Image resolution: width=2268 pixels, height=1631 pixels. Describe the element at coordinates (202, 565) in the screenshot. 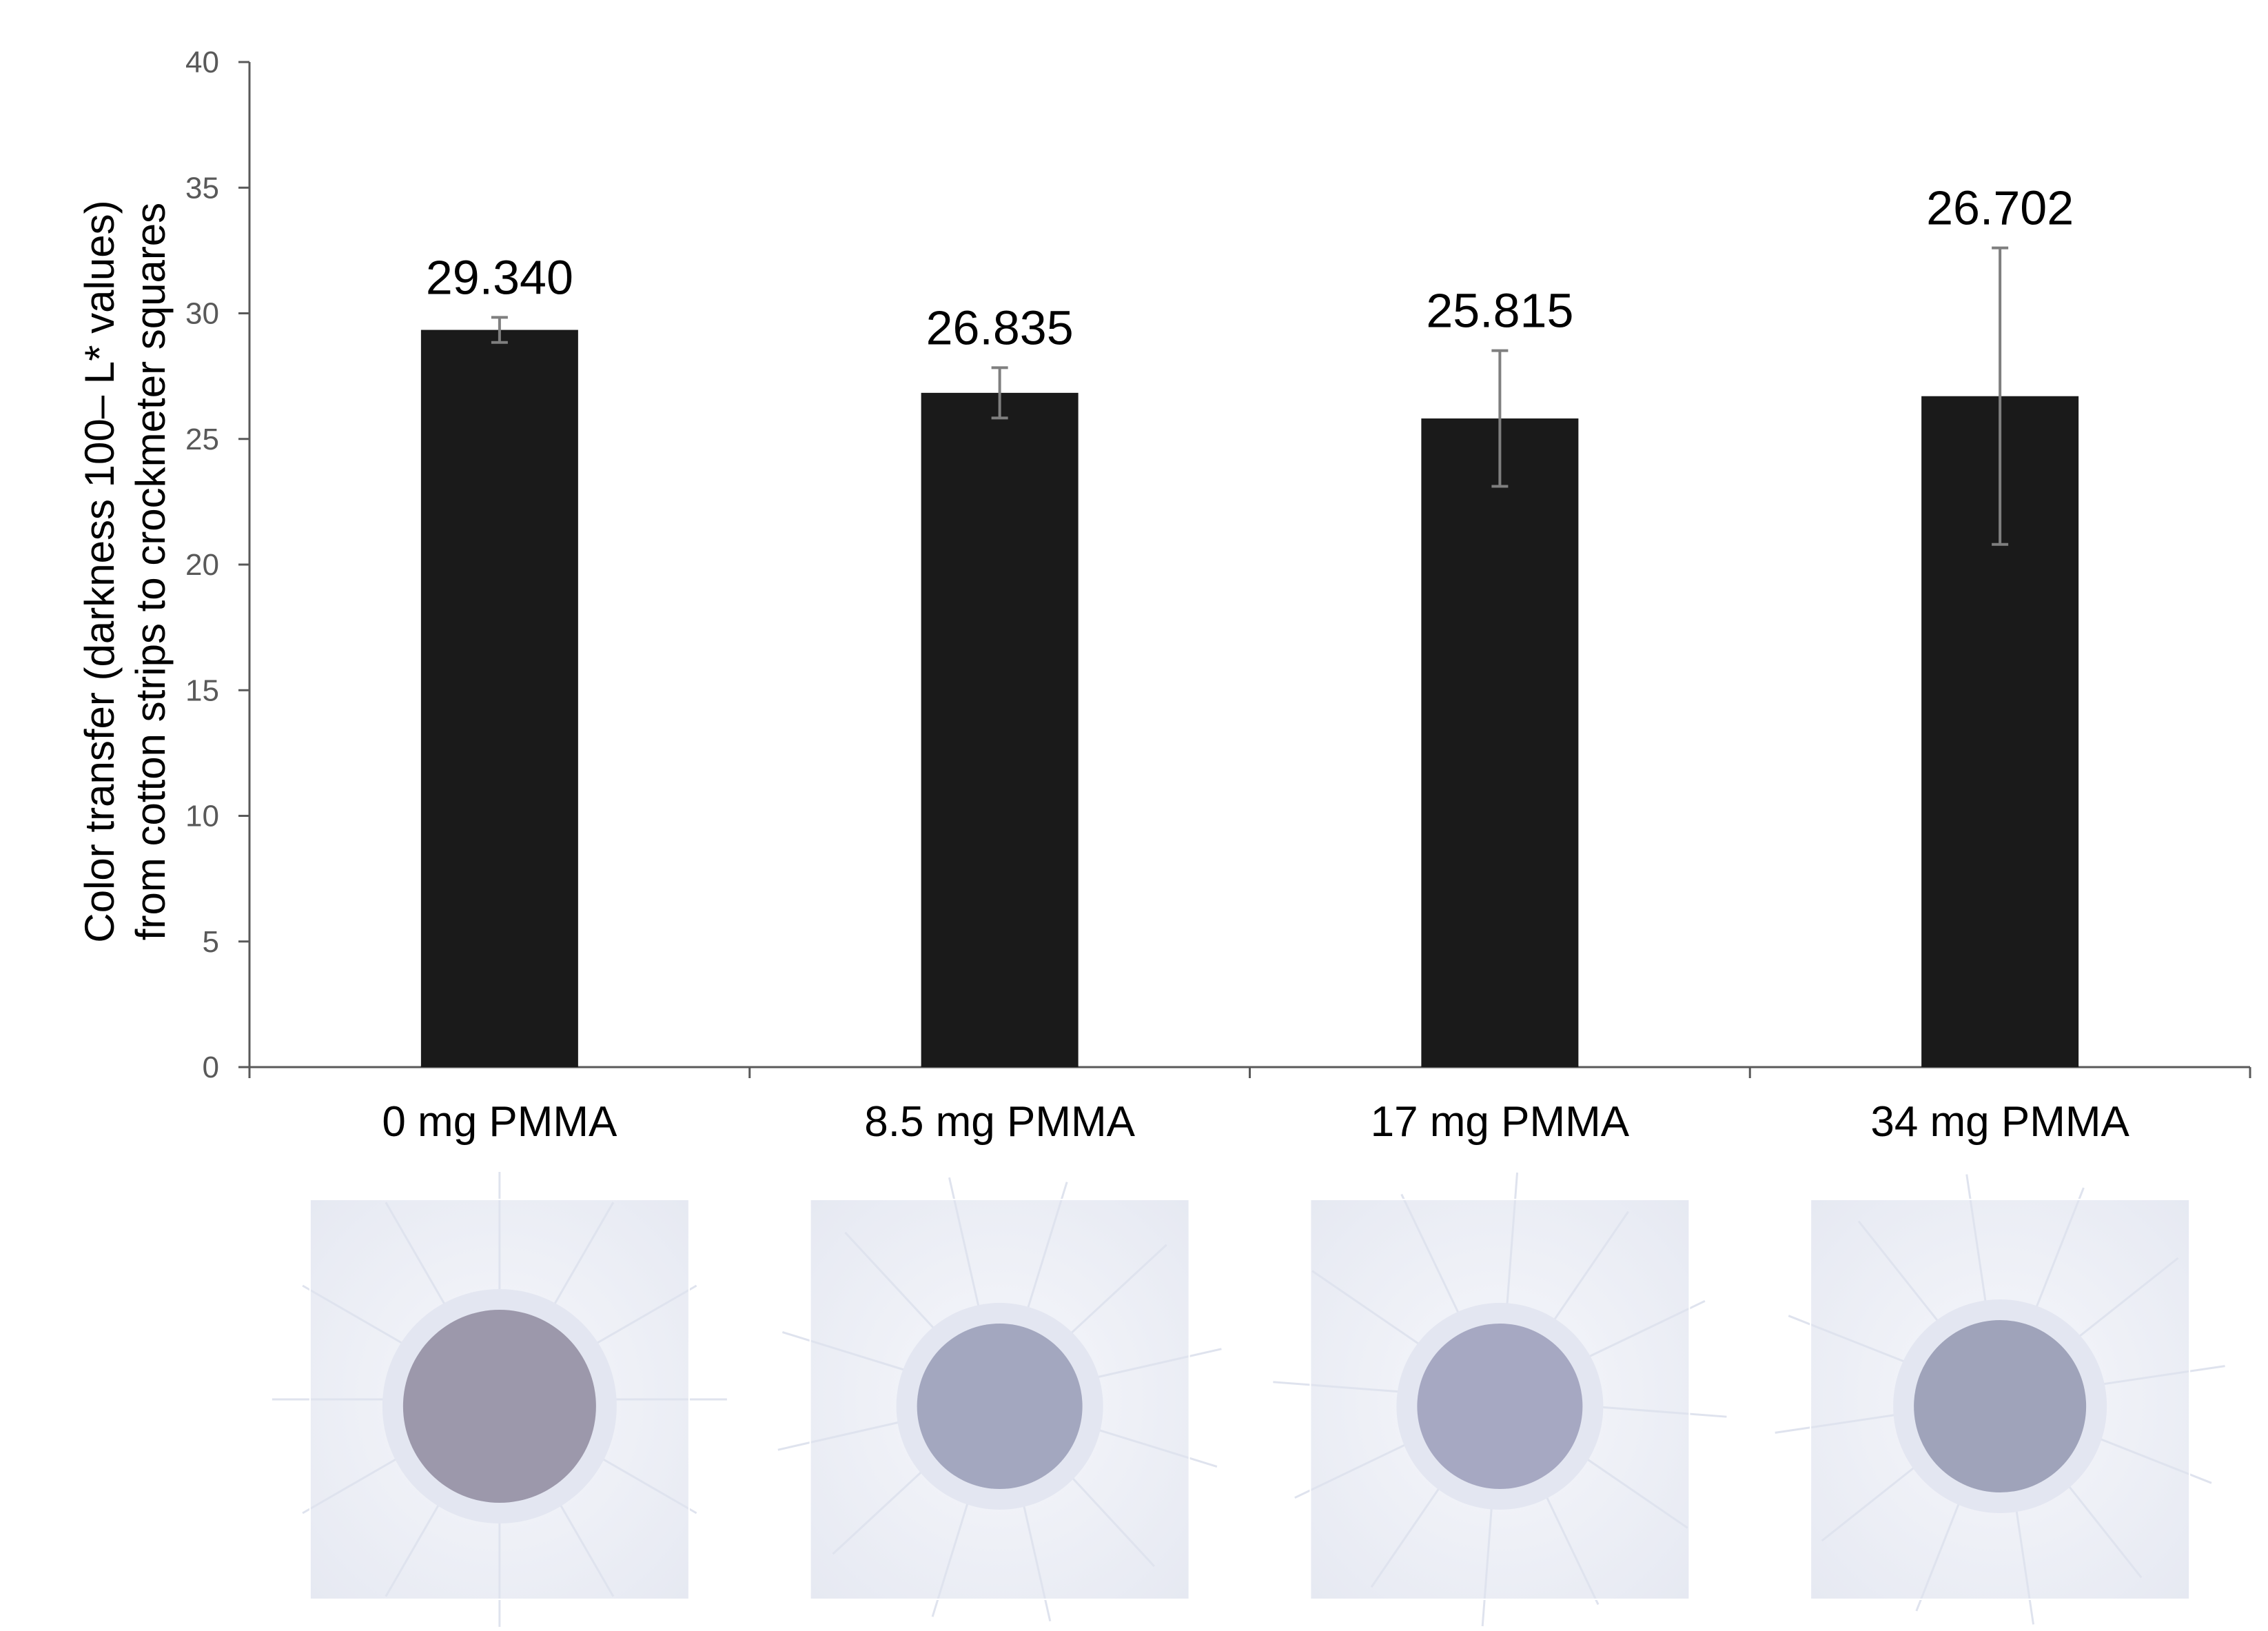

I see `y-tick-label: 20` at that location.